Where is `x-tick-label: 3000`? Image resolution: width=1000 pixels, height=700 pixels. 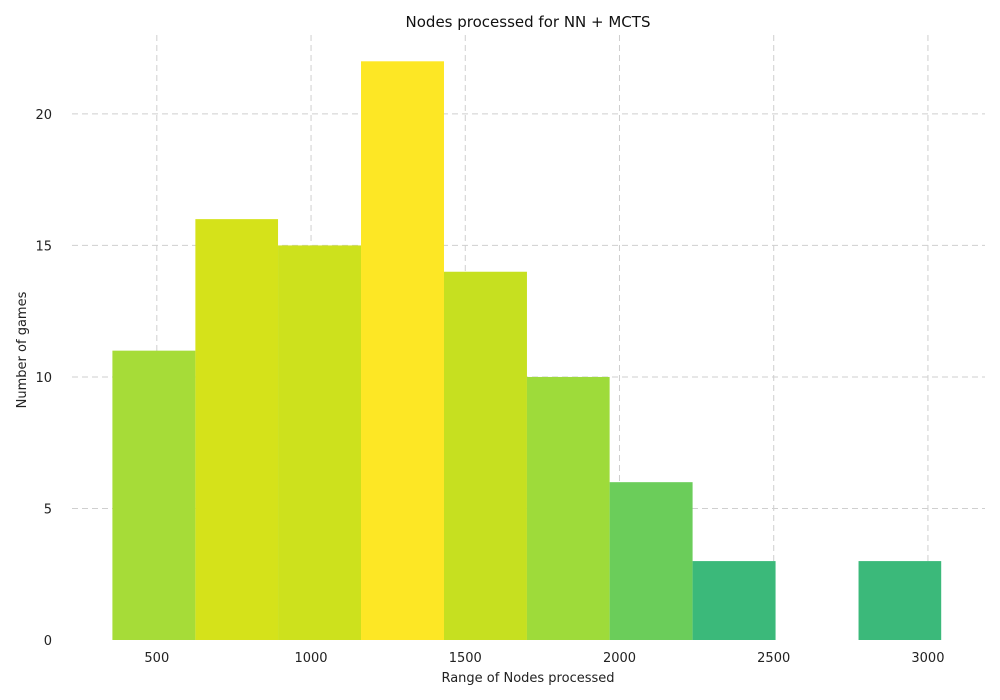 x-tick-label: 3000 is located at coordinates (927, 658).